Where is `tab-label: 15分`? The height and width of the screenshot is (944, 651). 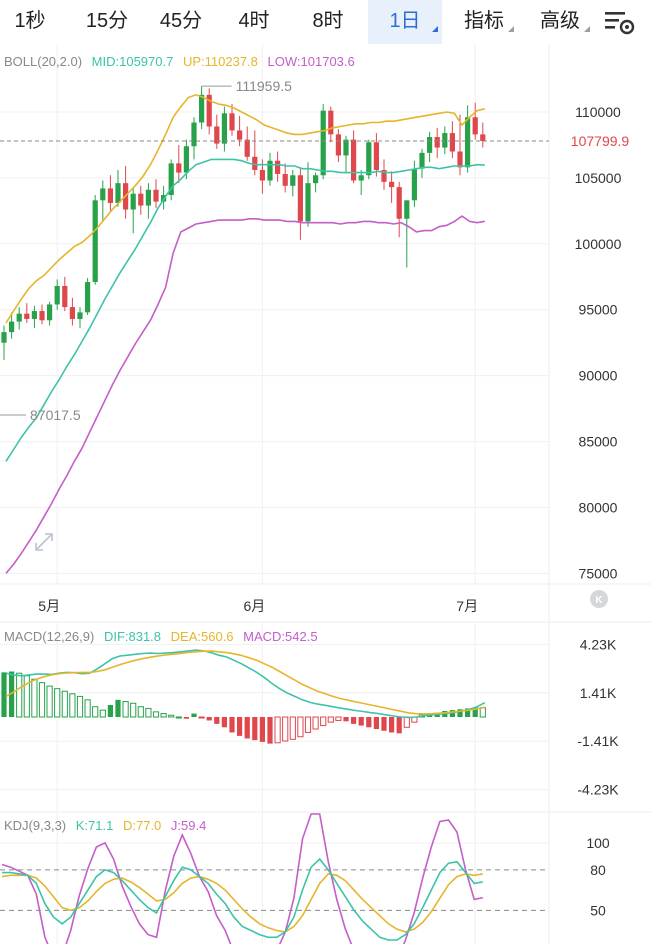
tab-label: 15分 is located at coordinates (107, 21).